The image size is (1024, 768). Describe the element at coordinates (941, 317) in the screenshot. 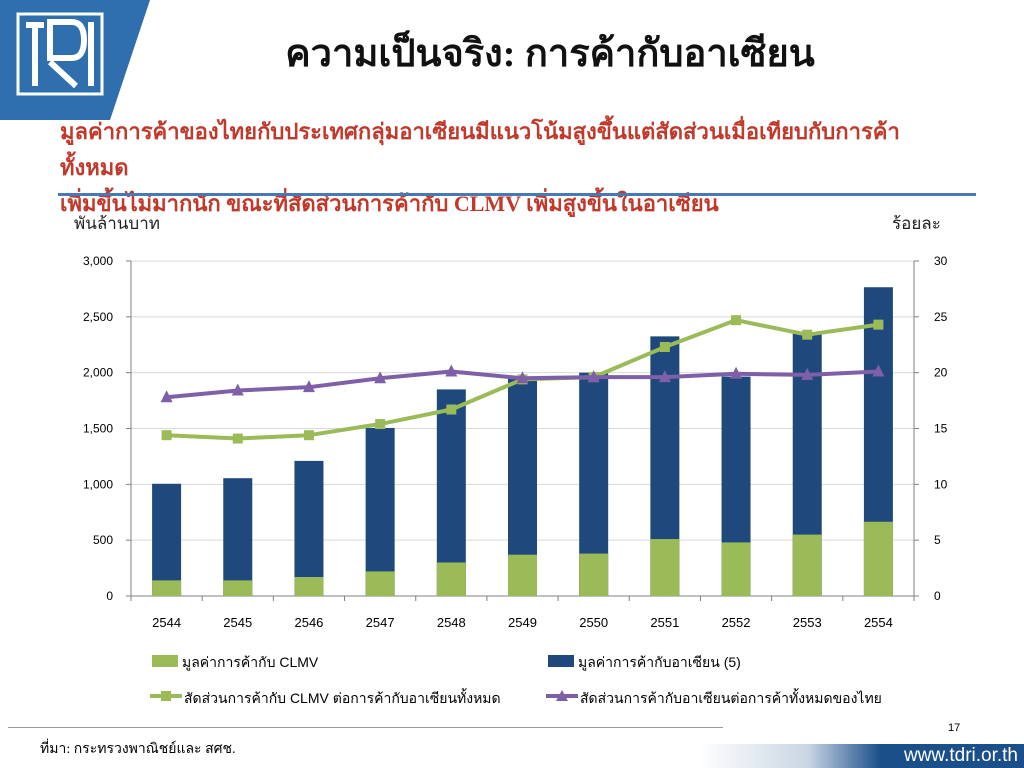

I see `y-right-tick-label: 25` at that location.